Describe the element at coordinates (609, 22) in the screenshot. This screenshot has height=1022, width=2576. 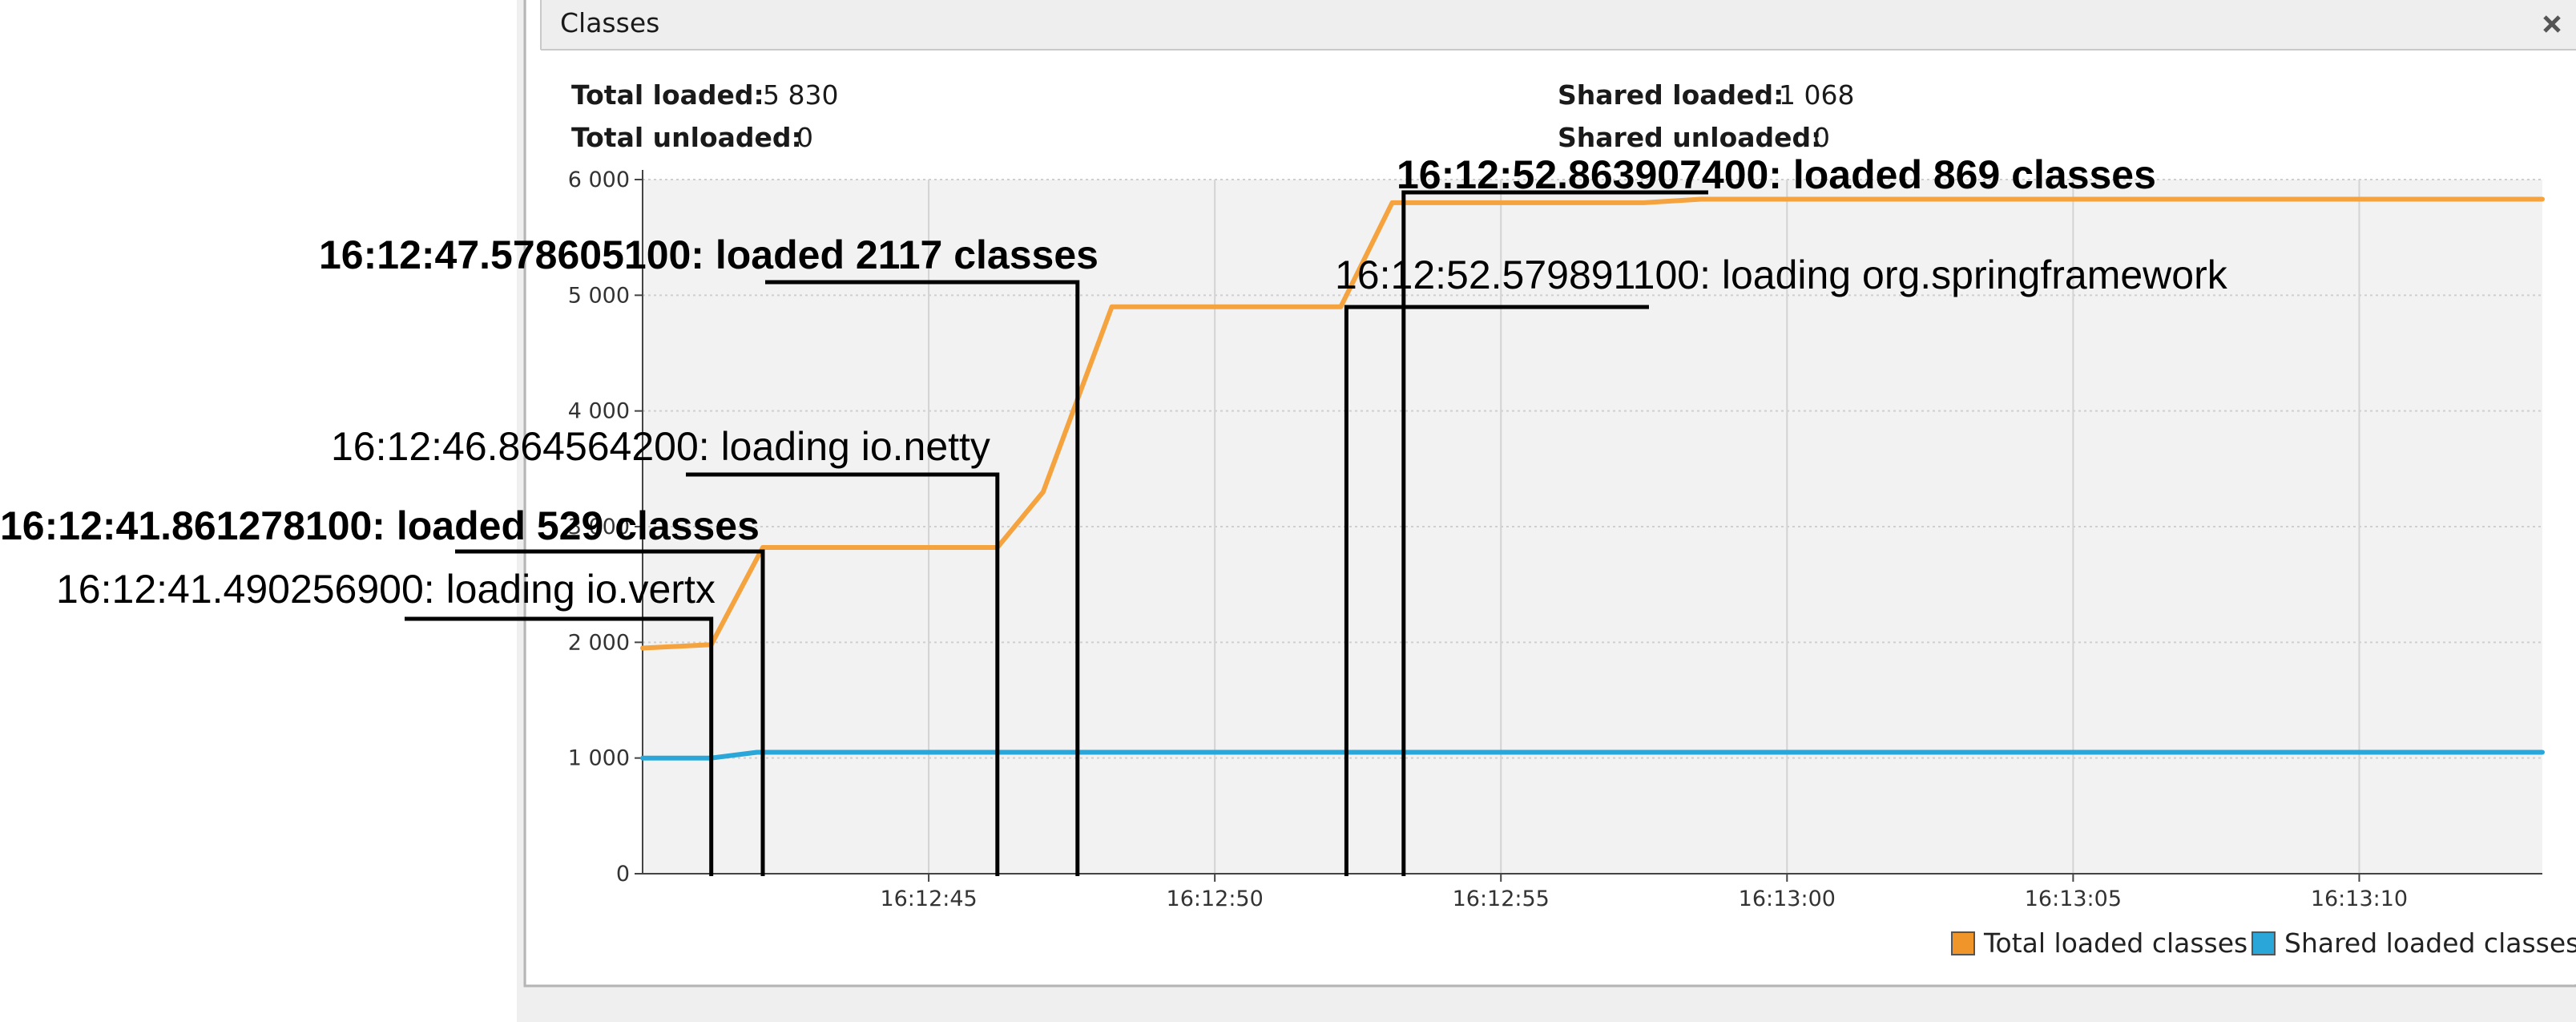
I see `panel-title: Classes` at that location.